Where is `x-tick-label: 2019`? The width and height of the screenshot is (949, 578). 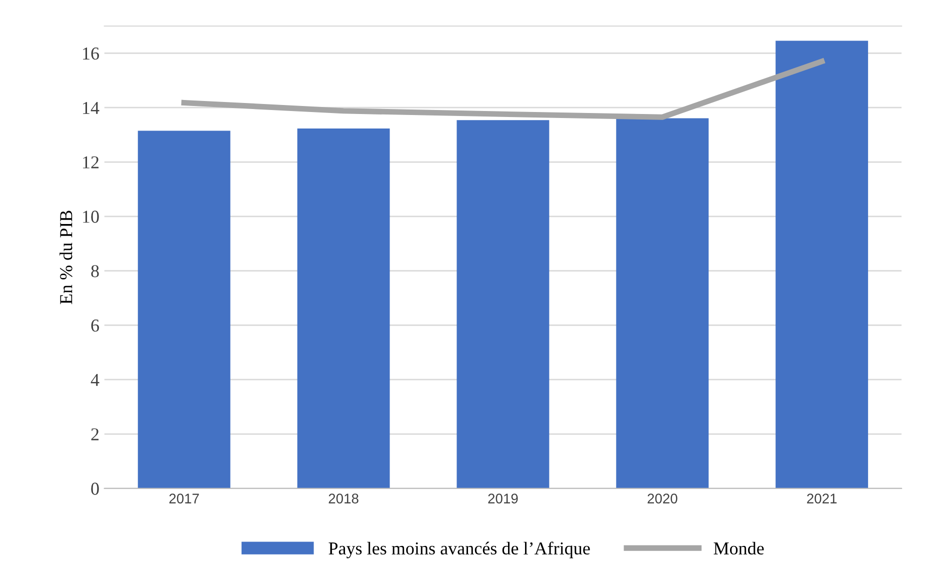
x-tick-label: 2019 is located at coordinates (503, 499).